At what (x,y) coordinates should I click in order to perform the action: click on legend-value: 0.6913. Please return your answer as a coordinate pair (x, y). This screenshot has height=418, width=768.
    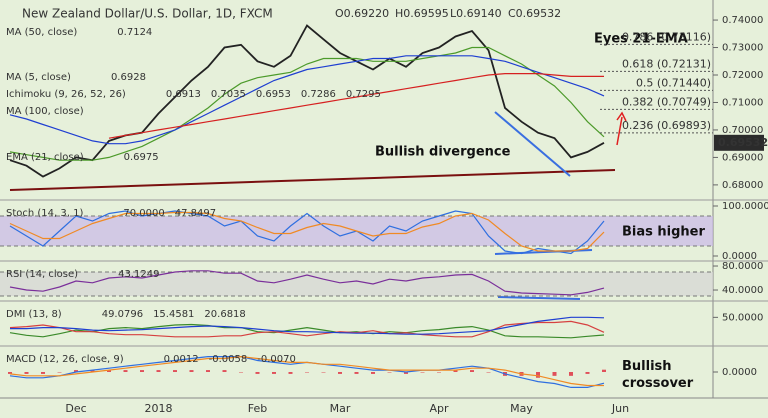
    Looking at the image, I should click on (183, 94).